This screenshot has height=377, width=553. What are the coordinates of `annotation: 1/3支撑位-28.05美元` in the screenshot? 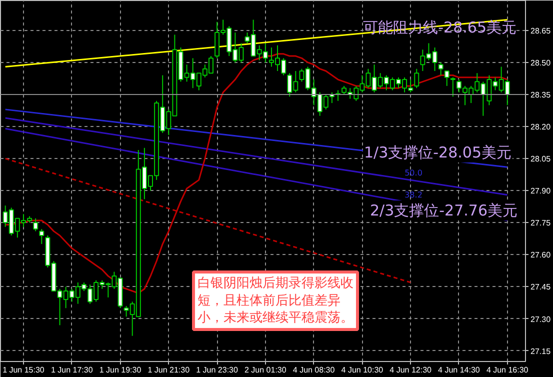 It's located at (438, 153).